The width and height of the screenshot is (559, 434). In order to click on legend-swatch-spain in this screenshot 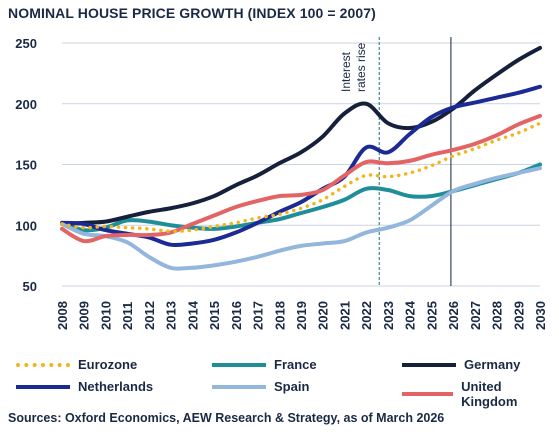, I will do `click(239, 386)`.